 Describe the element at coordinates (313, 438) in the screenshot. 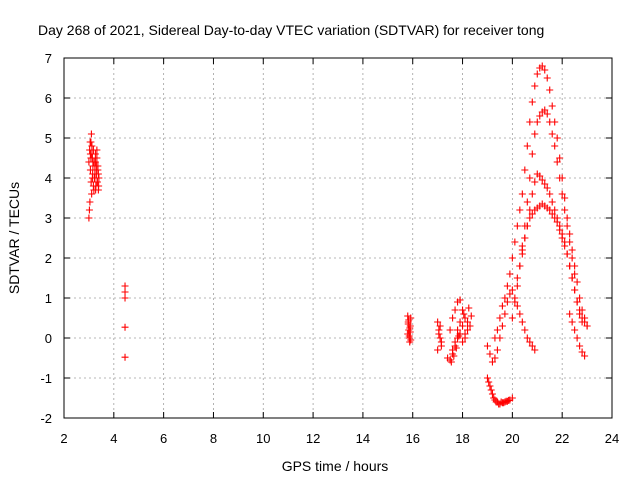

I see `x-tick-label: 12` at that location.